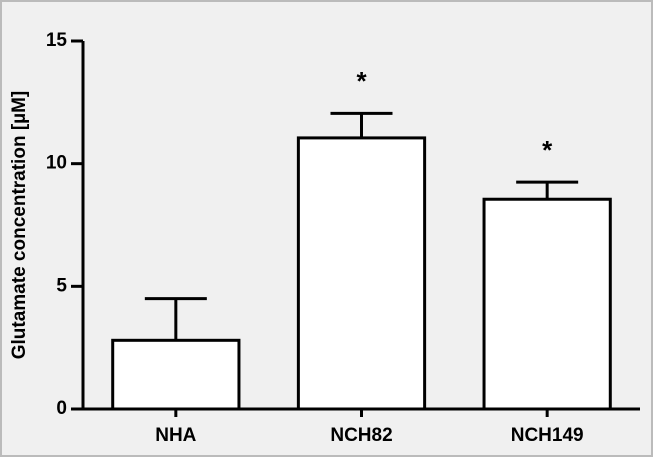  Describe the element at coordinates (61, 408) in the screenshot. I see `y-tick-label: 0` at that location.